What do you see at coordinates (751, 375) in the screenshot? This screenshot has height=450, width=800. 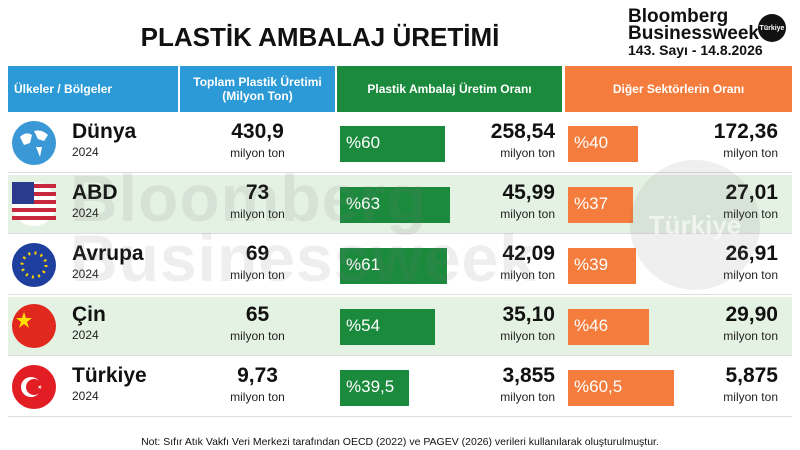 I see `other-amount: 5,875` at bounding box center [751, 375].